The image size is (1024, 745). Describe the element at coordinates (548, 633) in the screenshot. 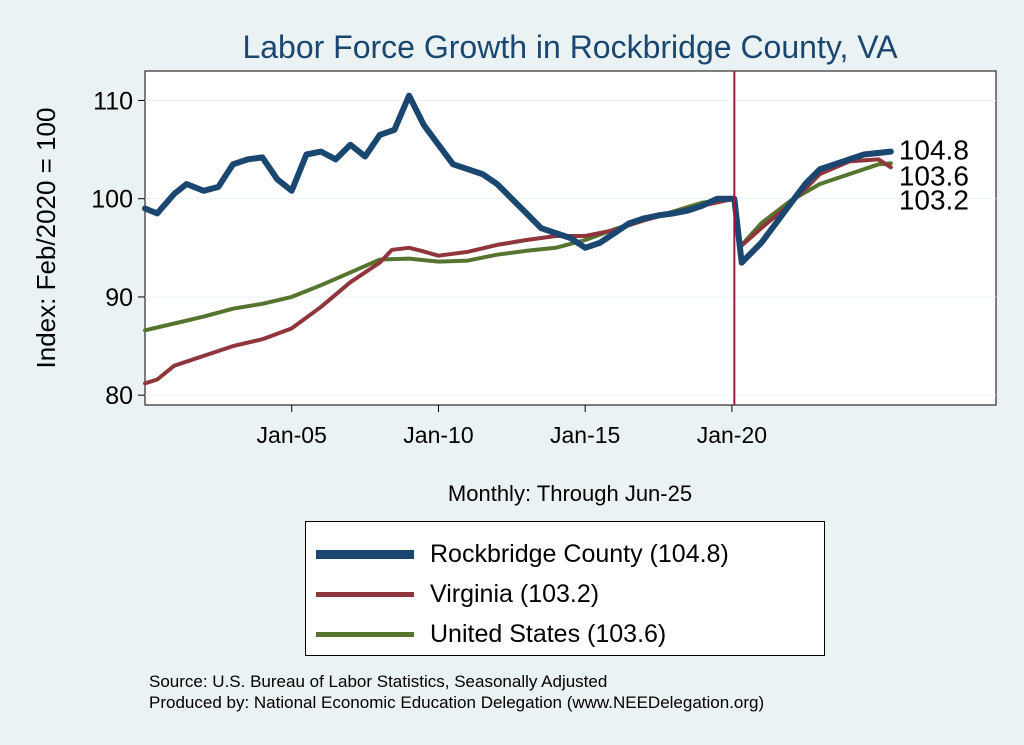

I see `legend-label-united-states: United States (103.6)` at that location.